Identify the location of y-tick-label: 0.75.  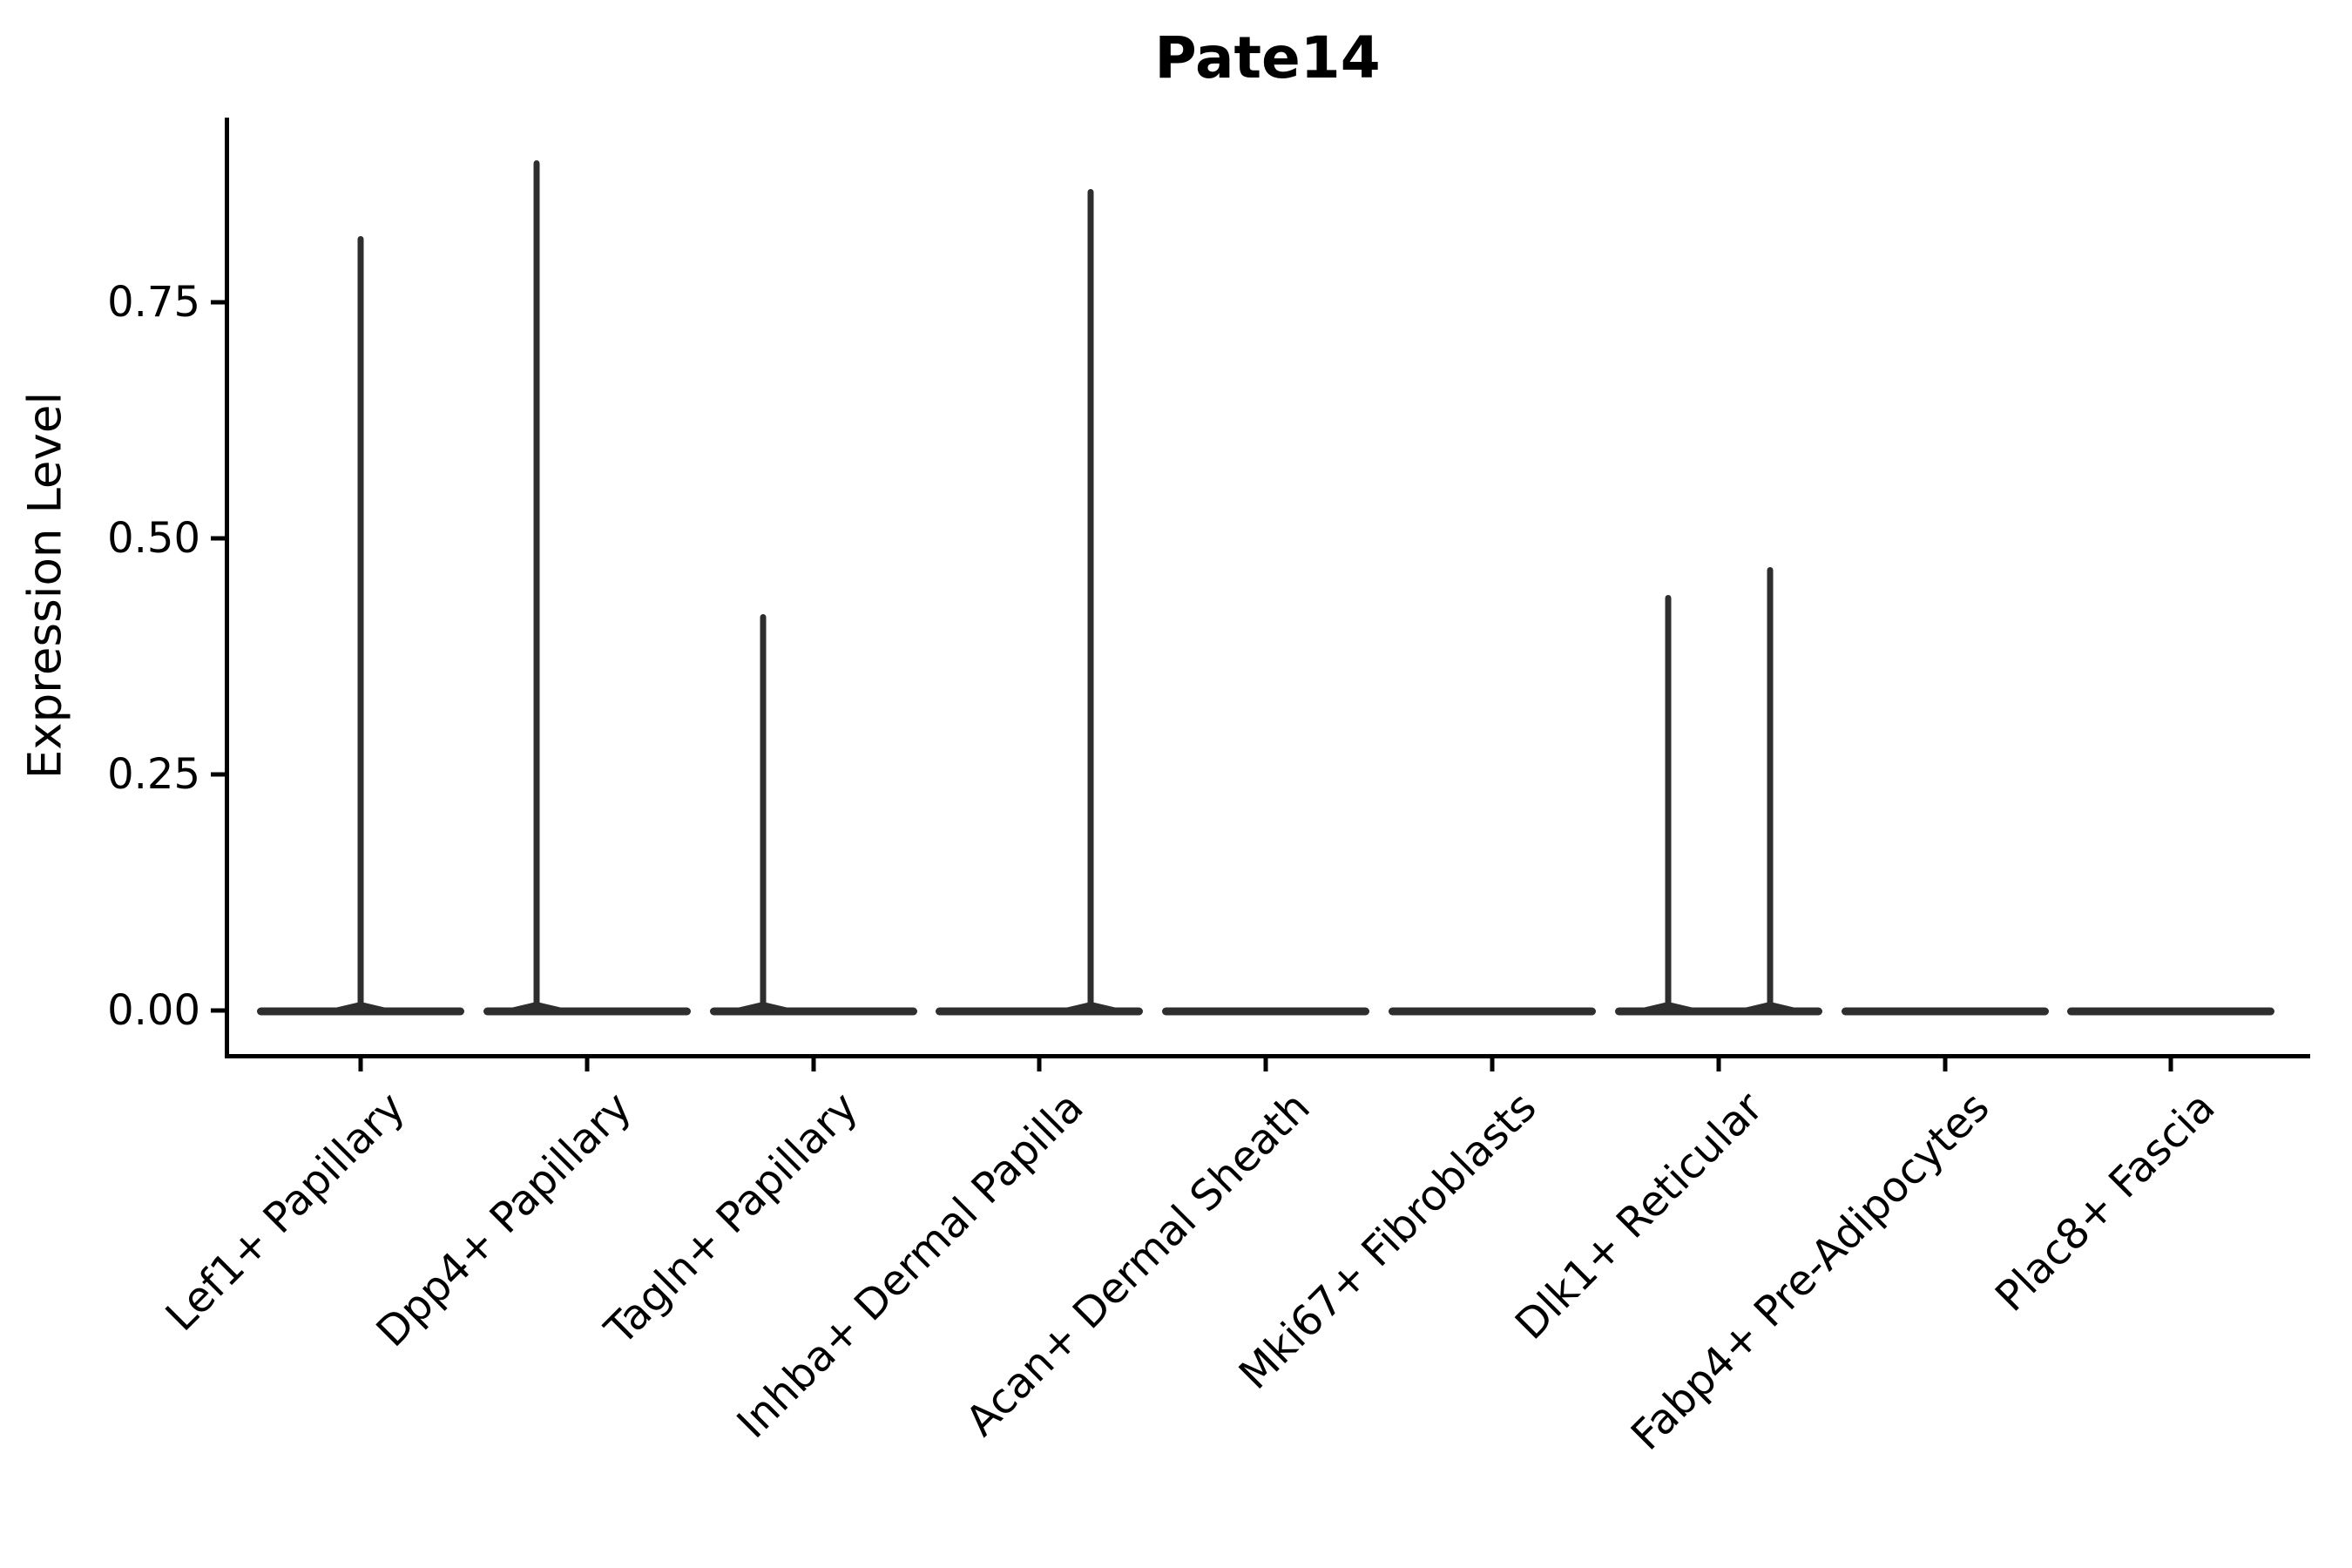
(153, 302).